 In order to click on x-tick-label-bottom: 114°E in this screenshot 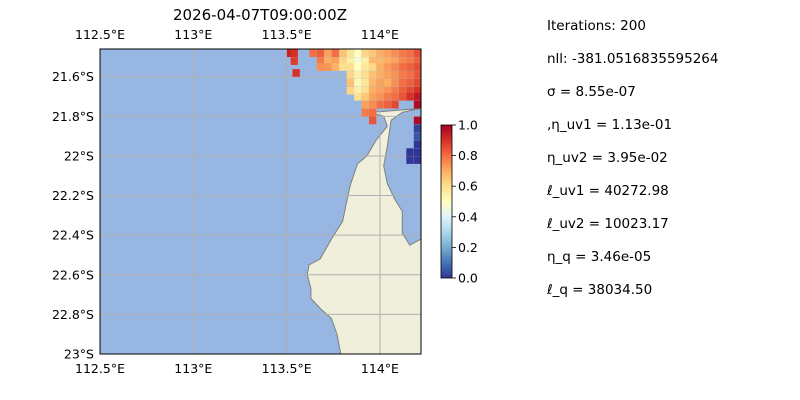, I will do `click(380, 368)`.